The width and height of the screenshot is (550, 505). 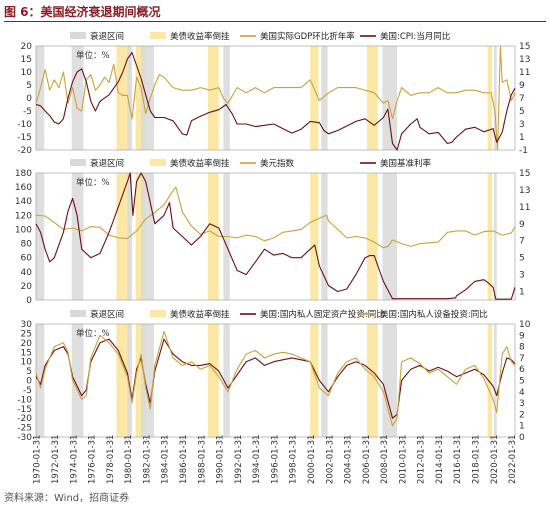 I want to click on left-tick-label-2-3: 15, so click(x=26, y=353).